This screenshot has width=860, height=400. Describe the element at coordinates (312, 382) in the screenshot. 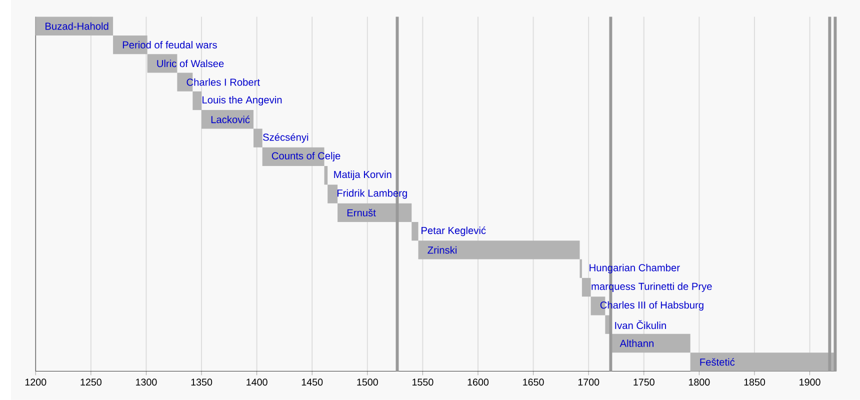

I see `x-tick-label: 1450` at that location.